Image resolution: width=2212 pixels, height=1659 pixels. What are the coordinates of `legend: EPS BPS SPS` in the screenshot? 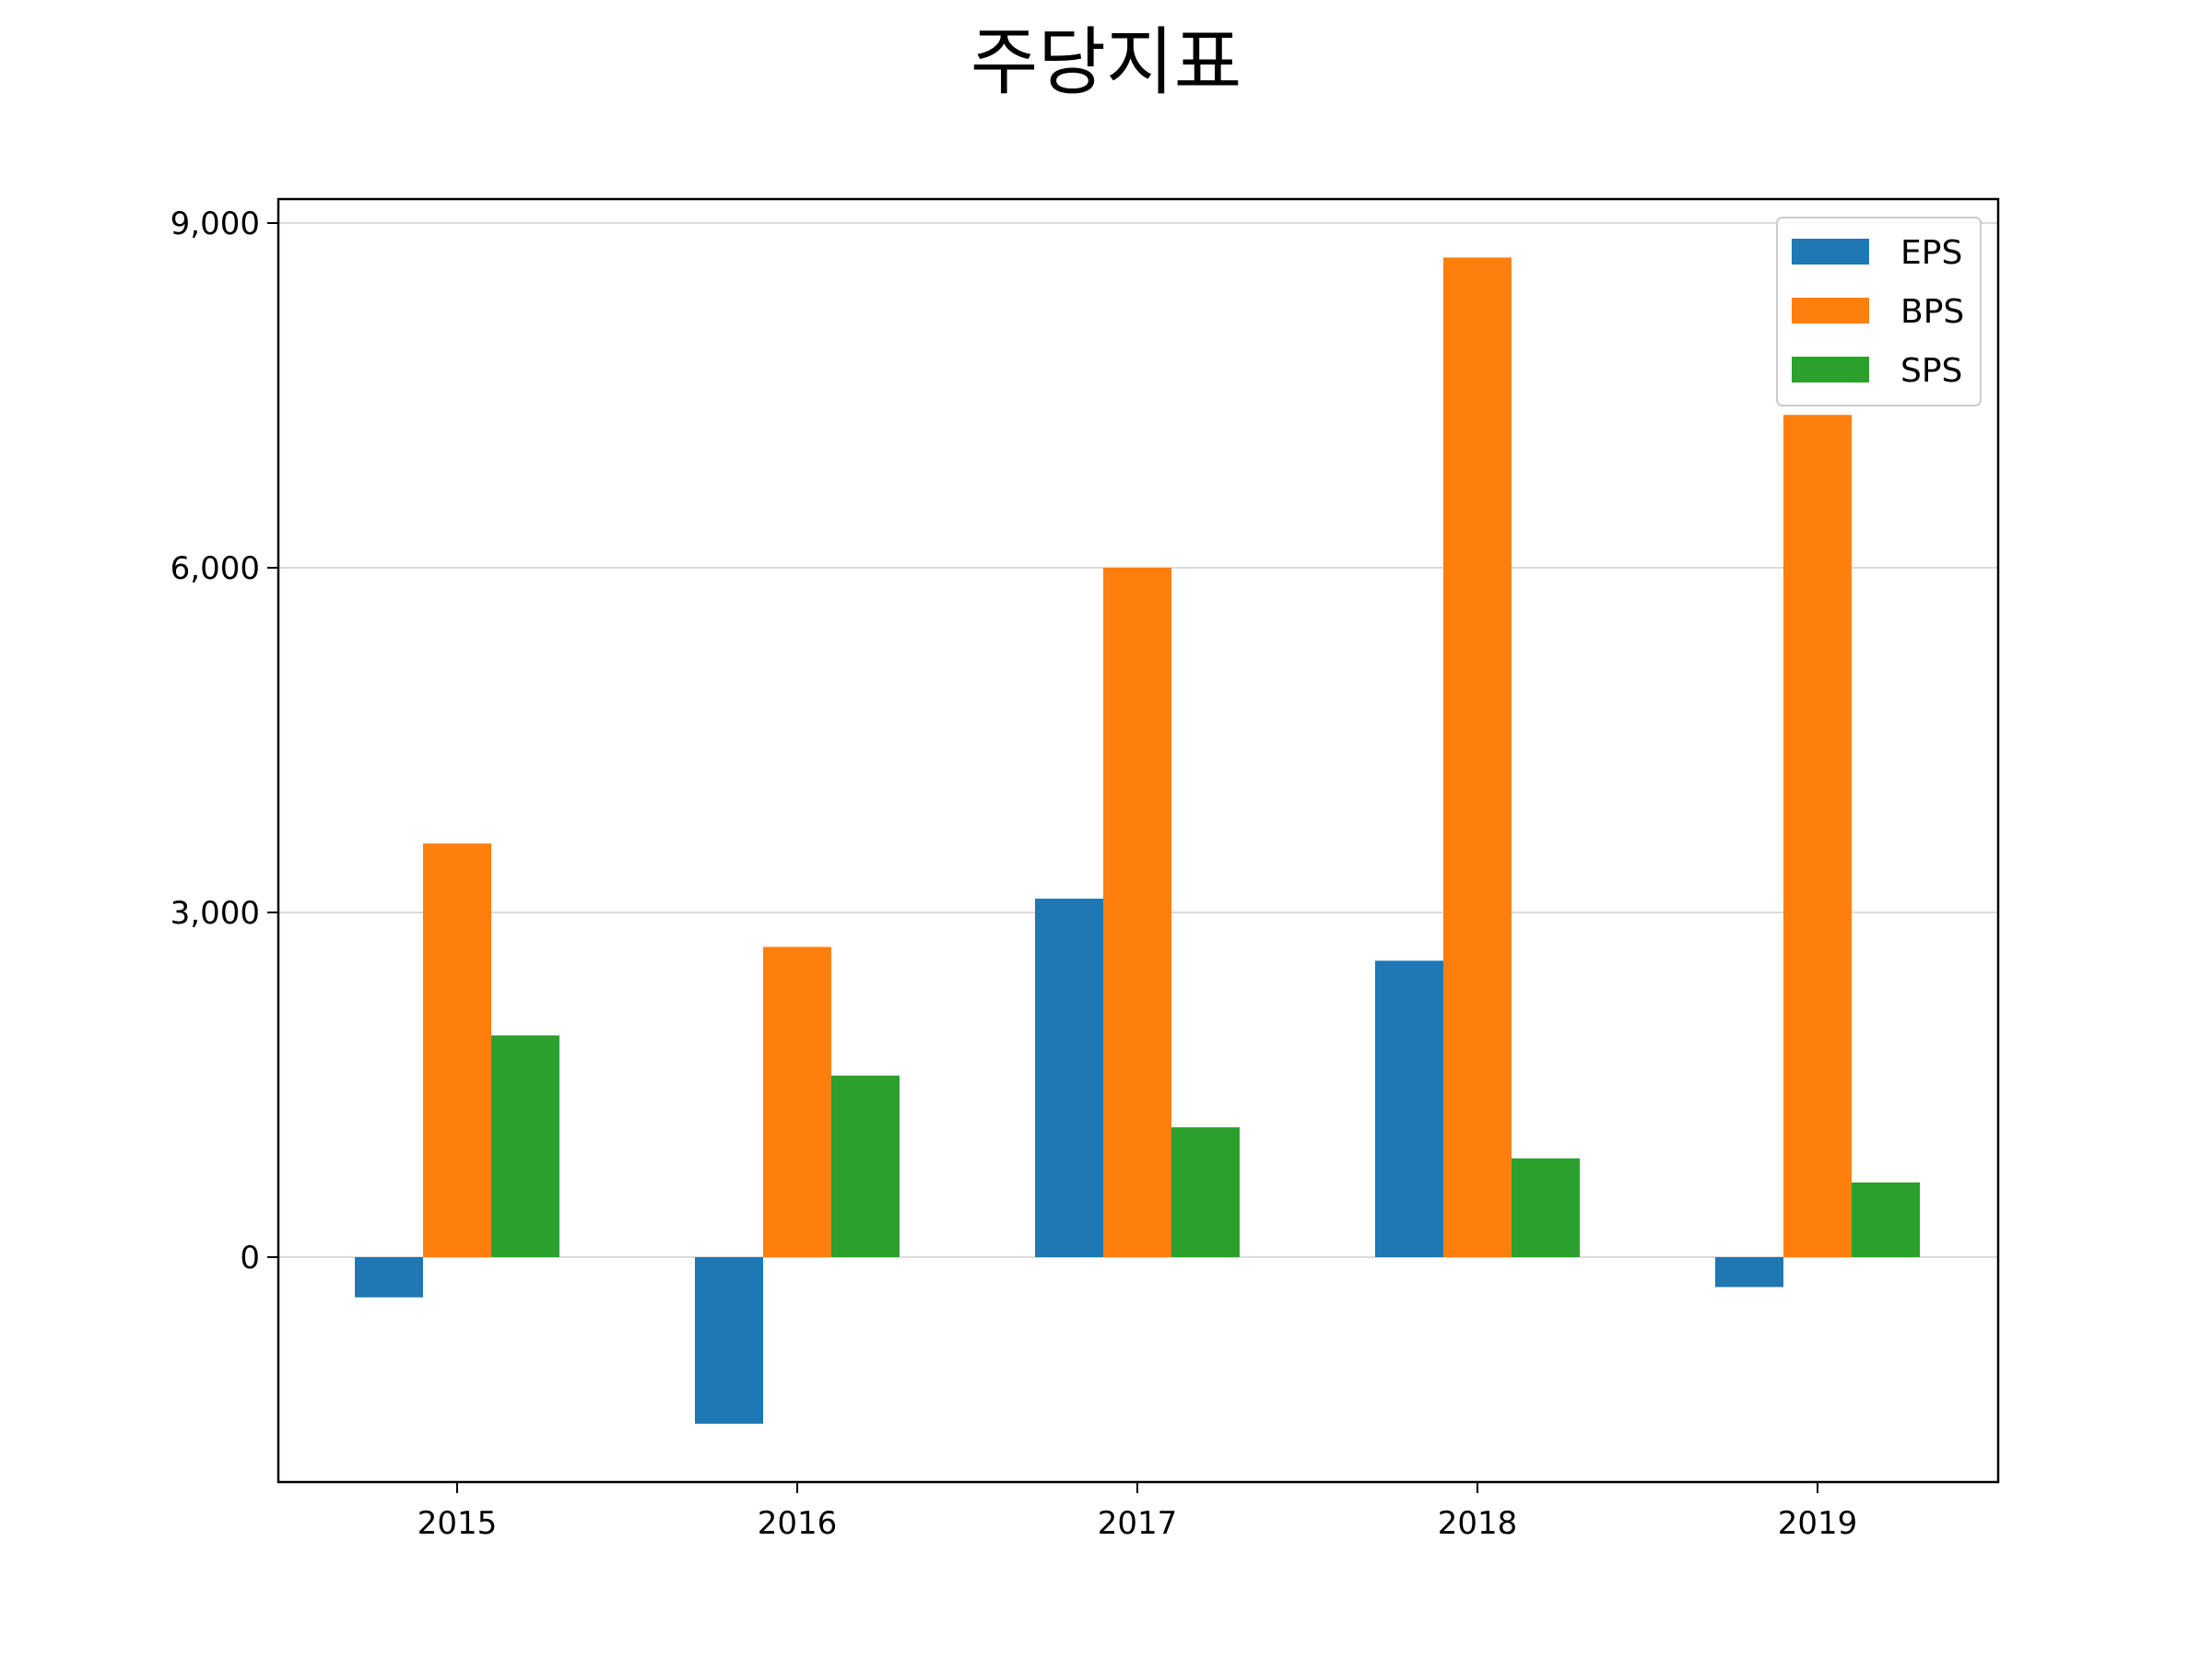 It's located at (1879, 311).